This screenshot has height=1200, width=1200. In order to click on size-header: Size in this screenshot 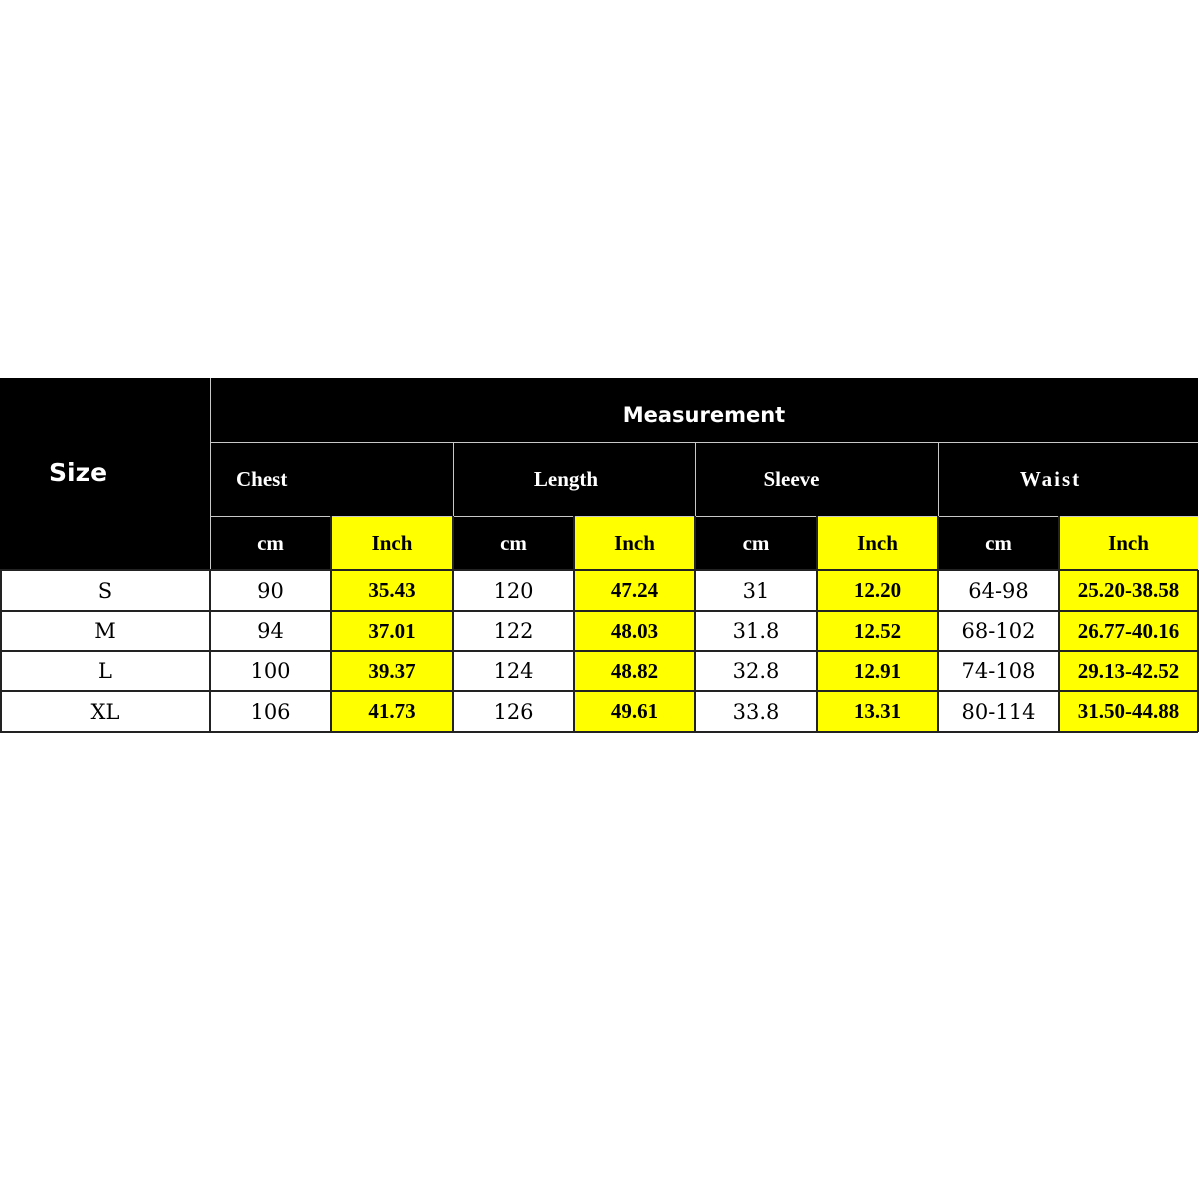, I will do `click(105, 474)`.